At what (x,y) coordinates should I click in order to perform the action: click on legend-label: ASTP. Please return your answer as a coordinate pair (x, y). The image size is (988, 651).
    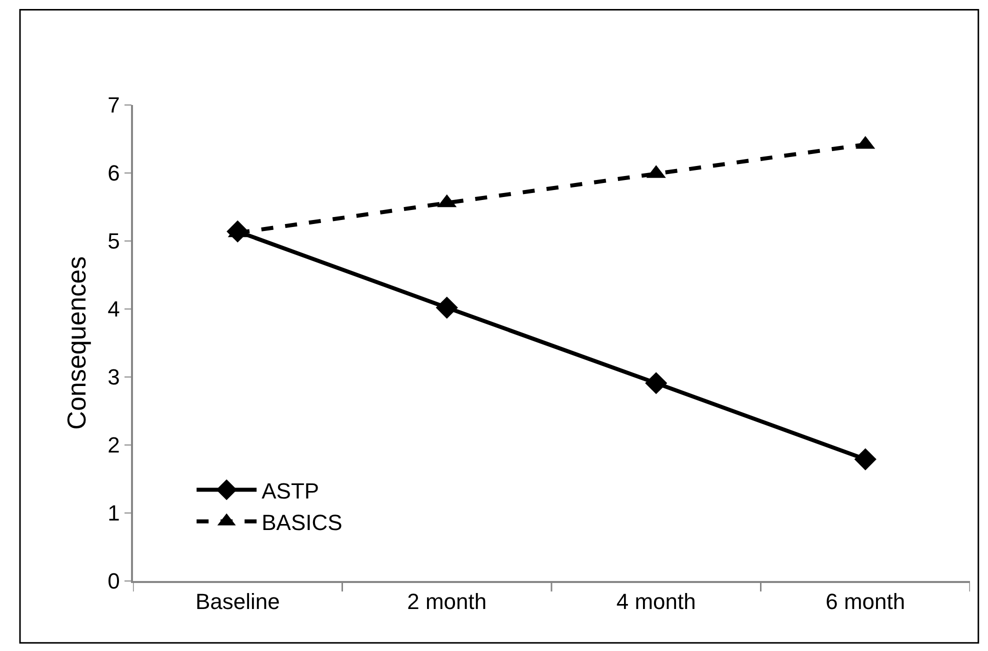
    Looking at the image, I should click on (291, 491).